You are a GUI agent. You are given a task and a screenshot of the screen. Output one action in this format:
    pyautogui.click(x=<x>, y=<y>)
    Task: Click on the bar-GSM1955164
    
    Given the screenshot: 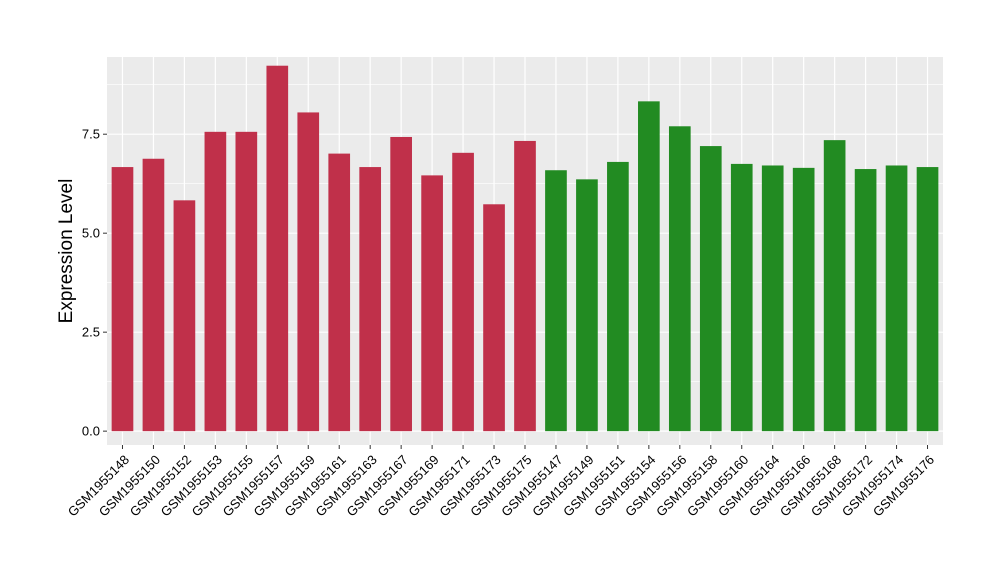 What is the action you would take?
    pyautogui.click(x=772, y=298)
    